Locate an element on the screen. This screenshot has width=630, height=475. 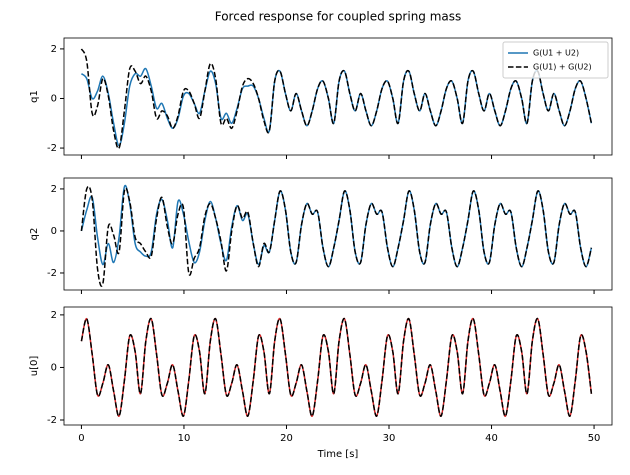
x-tick-label: 50 is located at coordinates (594, 438).